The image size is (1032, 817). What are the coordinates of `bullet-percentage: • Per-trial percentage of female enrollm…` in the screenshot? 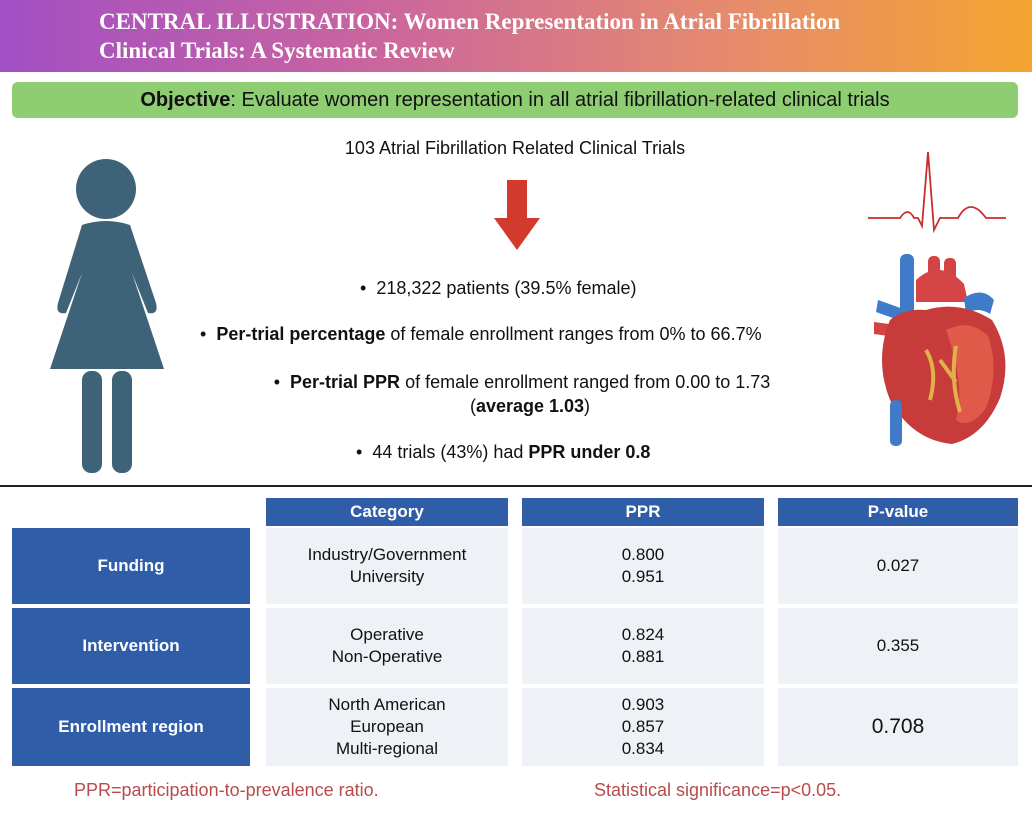 It's located at (481, 334).